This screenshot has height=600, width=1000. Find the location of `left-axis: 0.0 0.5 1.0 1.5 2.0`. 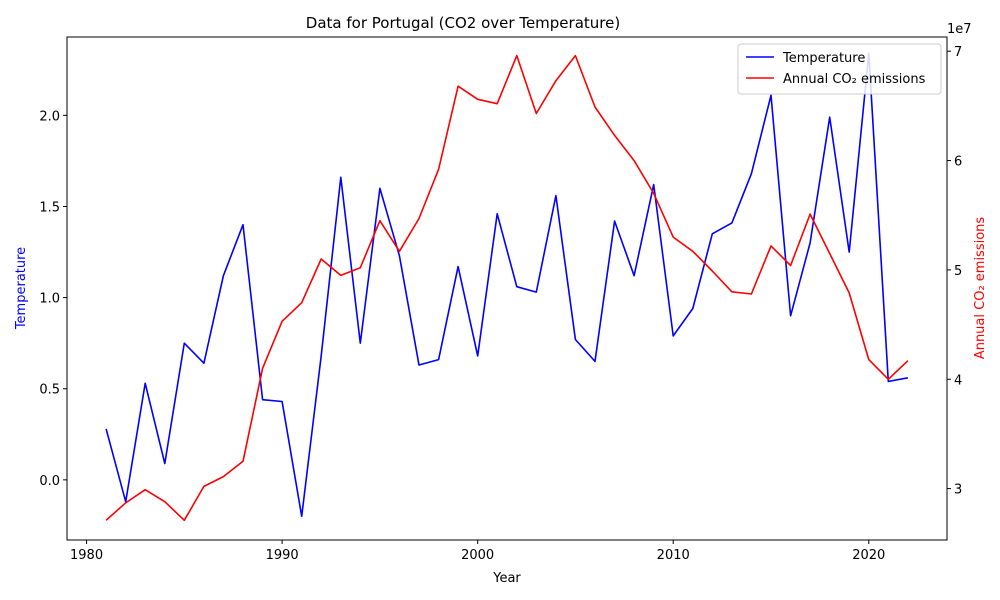

left-axis: 0.0 0.5 1.0 1.5 2.0 is located at coordinates (53, 299).